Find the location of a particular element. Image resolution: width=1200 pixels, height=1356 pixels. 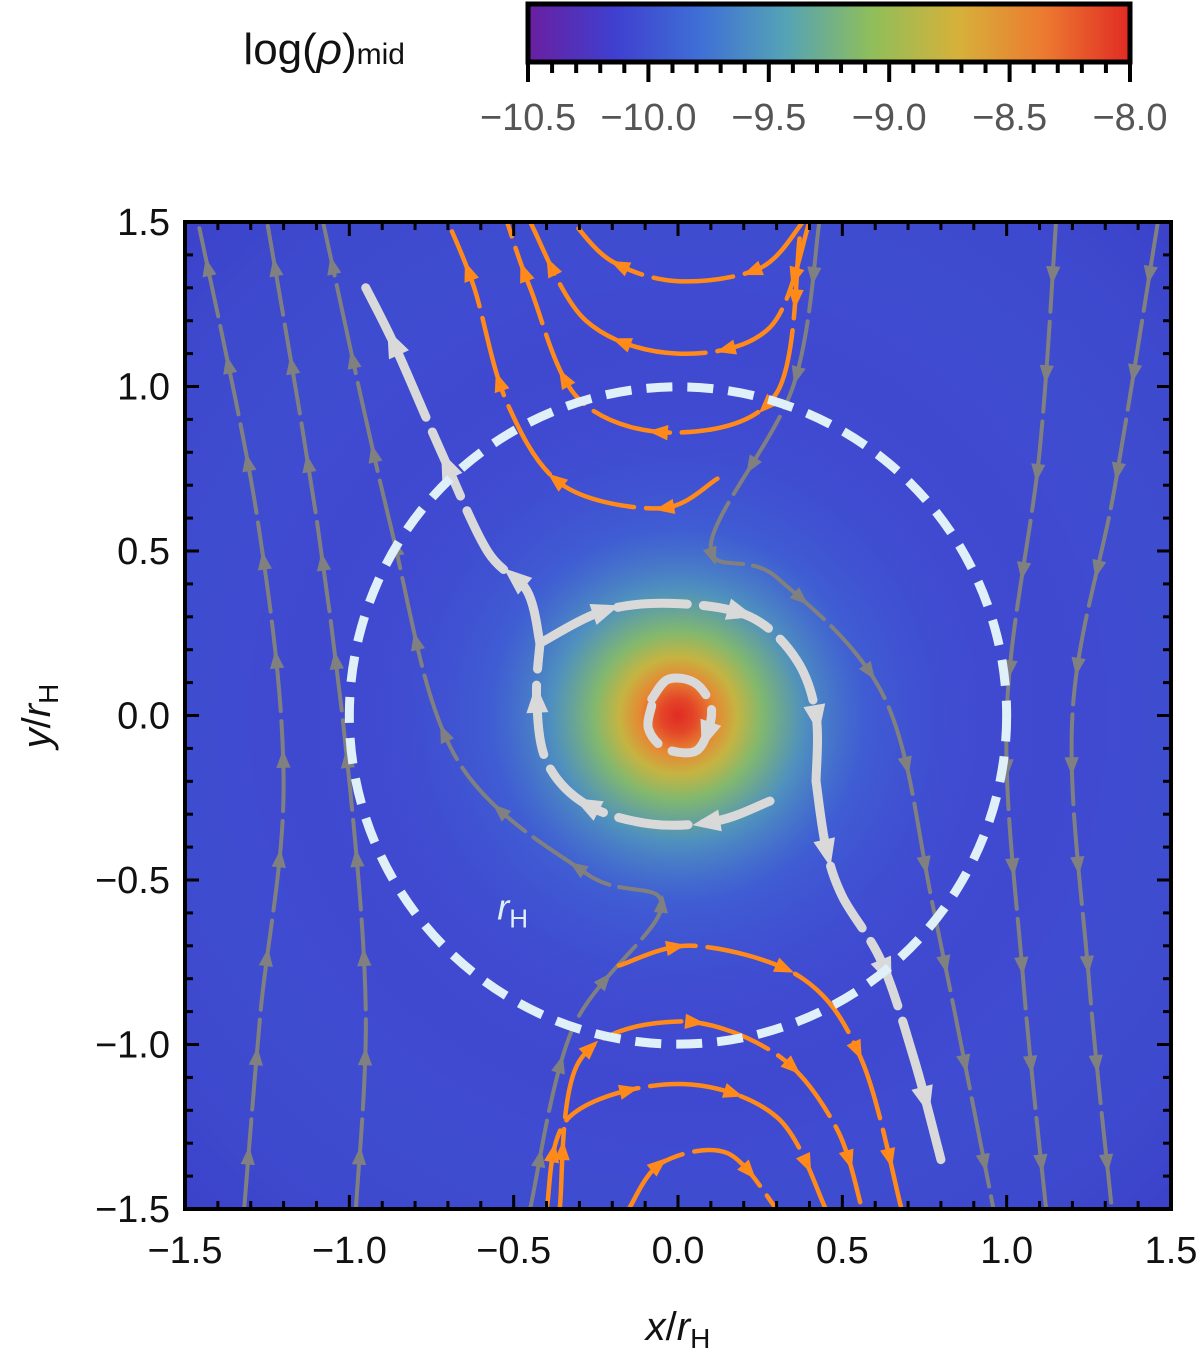

colorbar-label: log(ρ)mid is located at coordinates (324, 49).